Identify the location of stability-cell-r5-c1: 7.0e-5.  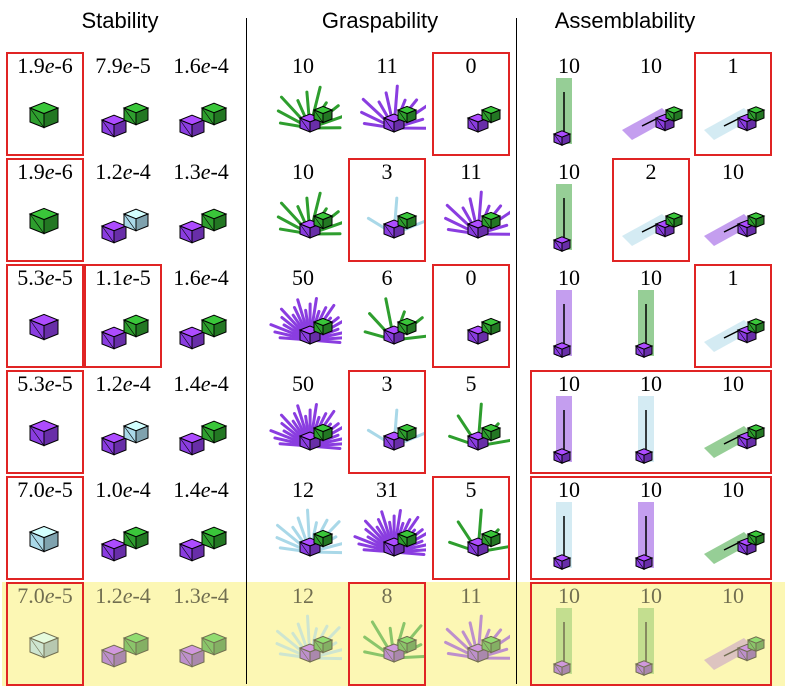
(45, 528).